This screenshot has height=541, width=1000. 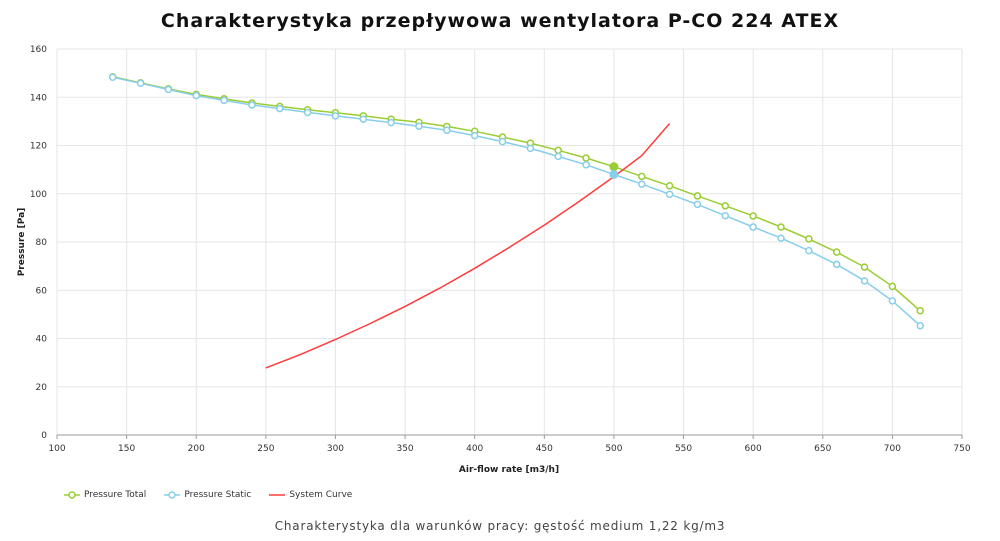 What do you see at coordinates (509, 470) in the screenshot?
I see `x-axis-label: Air-flow rate [m3/h]` at bounding box center [509, 470].